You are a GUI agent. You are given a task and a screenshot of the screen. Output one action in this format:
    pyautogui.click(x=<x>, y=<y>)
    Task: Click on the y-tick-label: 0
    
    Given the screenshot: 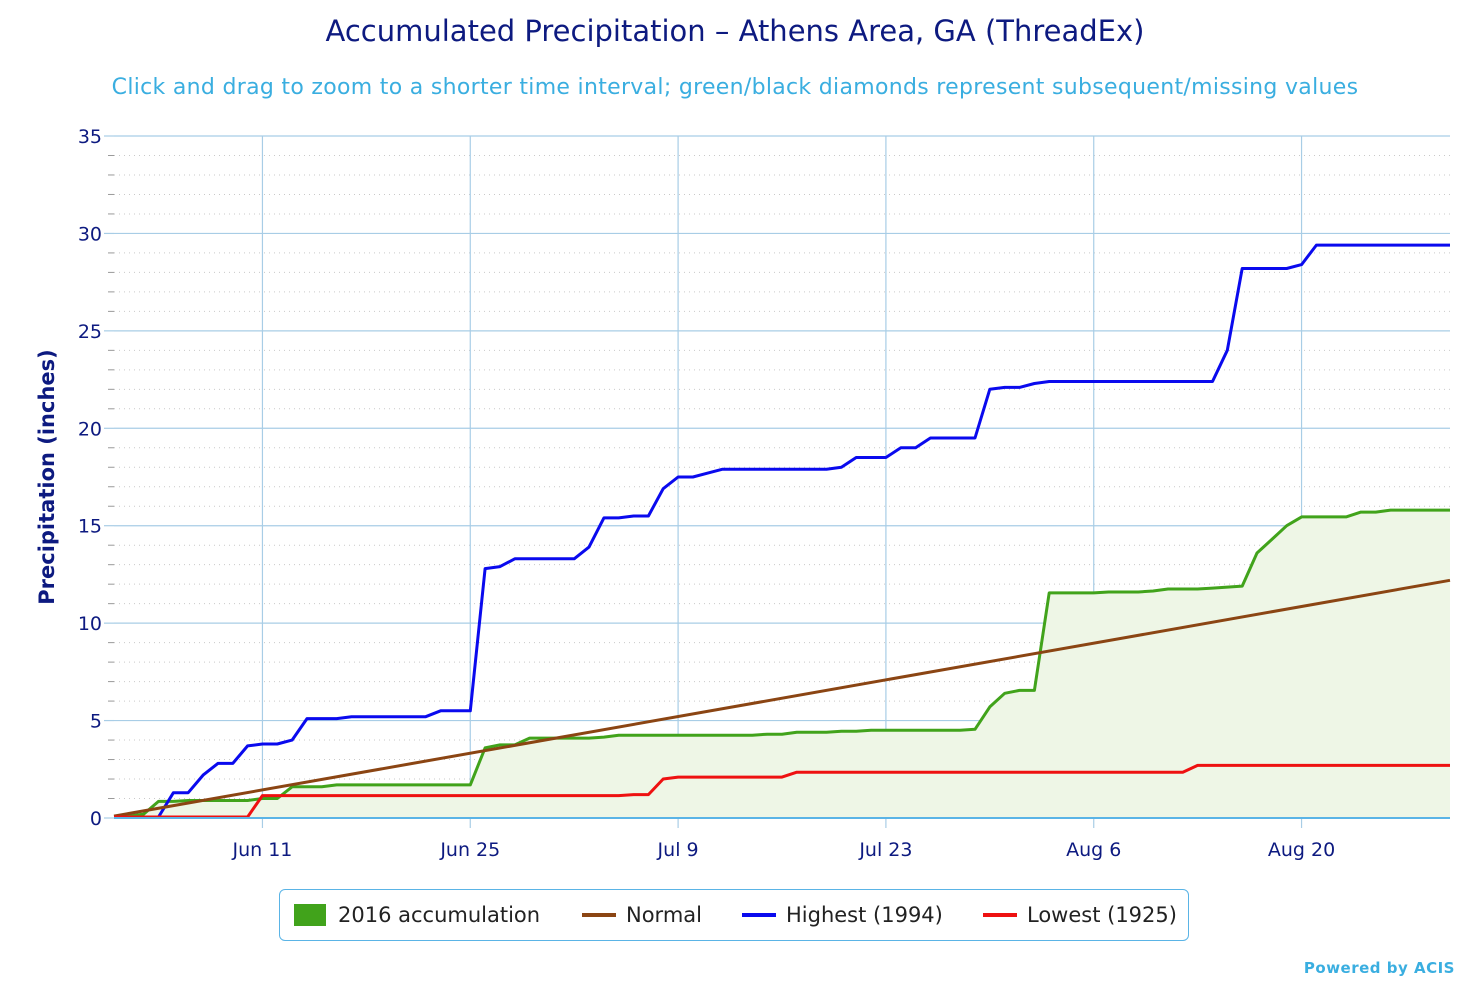 What is the action you would take?
    pyautogui.click(x=96, y=819)
    